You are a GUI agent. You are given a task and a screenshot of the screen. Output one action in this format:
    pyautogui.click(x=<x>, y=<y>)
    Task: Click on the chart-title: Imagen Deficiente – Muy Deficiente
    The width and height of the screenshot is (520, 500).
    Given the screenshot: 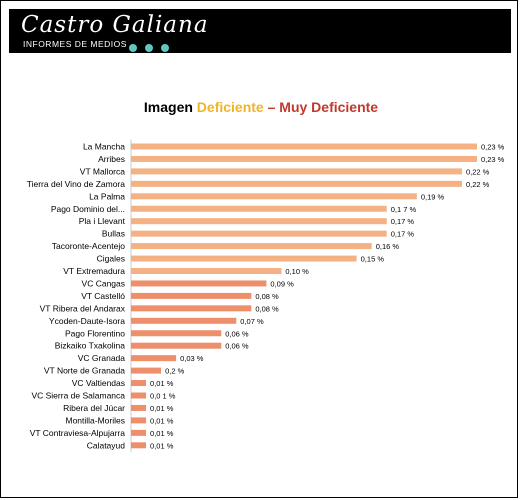 What is the action you would take?
    pyautogui.click(x=260, y=107)
    